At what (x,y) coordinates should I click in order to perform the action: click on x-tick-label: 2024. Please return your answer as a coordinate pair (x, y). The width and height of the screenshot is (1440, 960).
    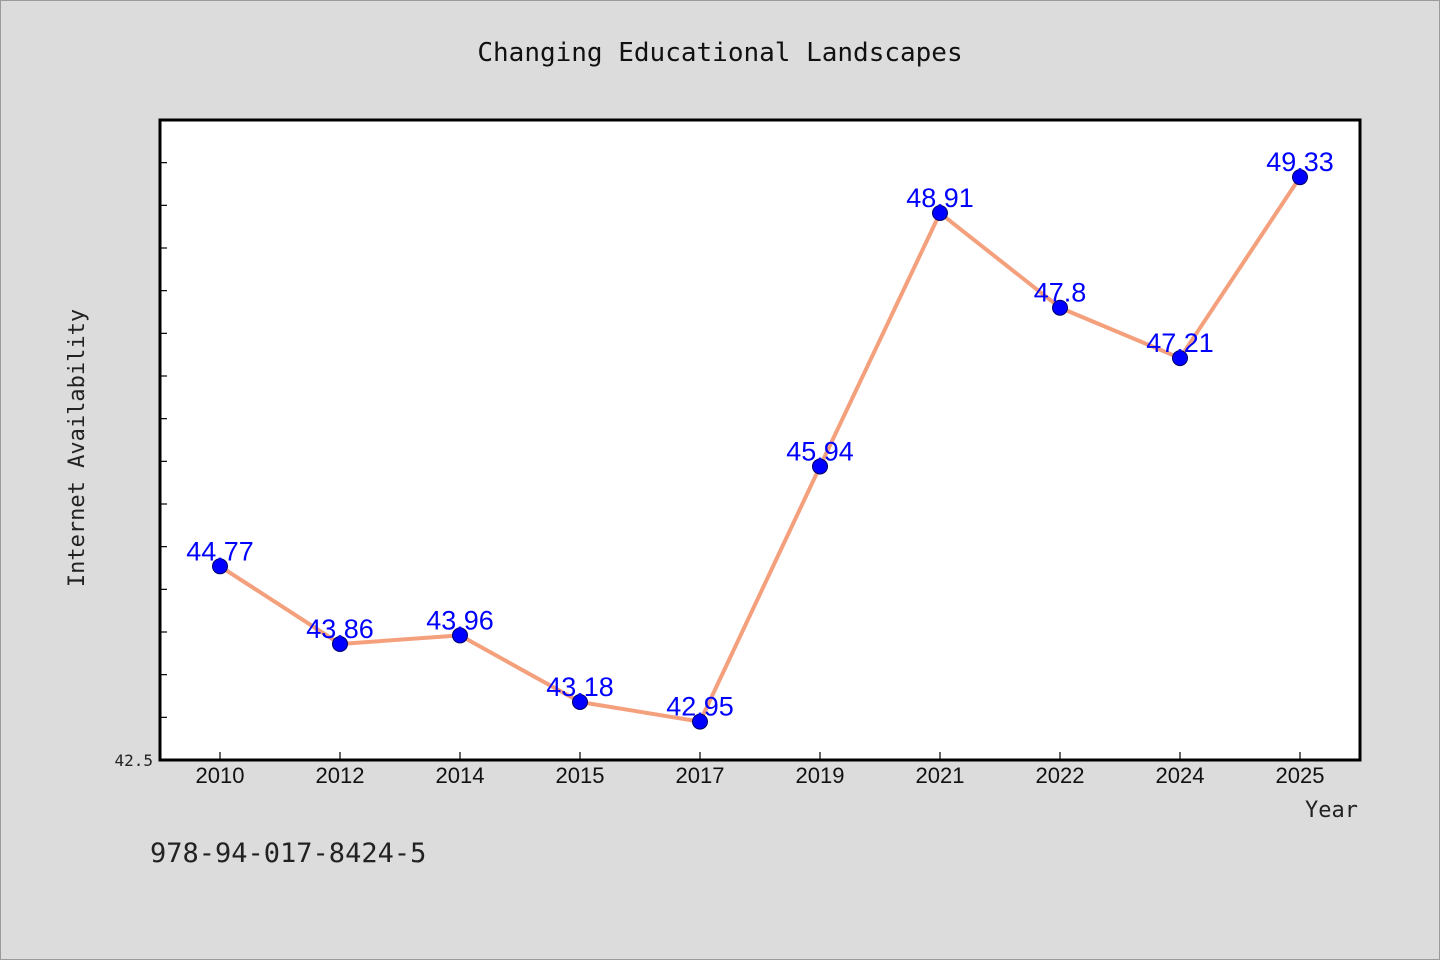
    Looking at the image, I should click on (1180, 775).